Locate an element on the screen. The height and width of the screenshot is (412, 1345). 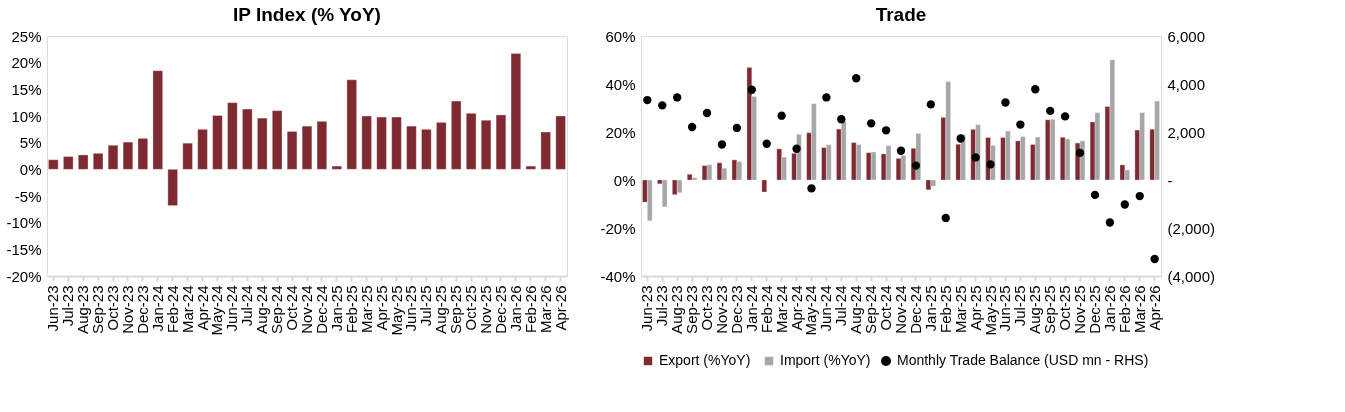
x-tick-label: Mar-26 is located at coordinates (1139, 309).